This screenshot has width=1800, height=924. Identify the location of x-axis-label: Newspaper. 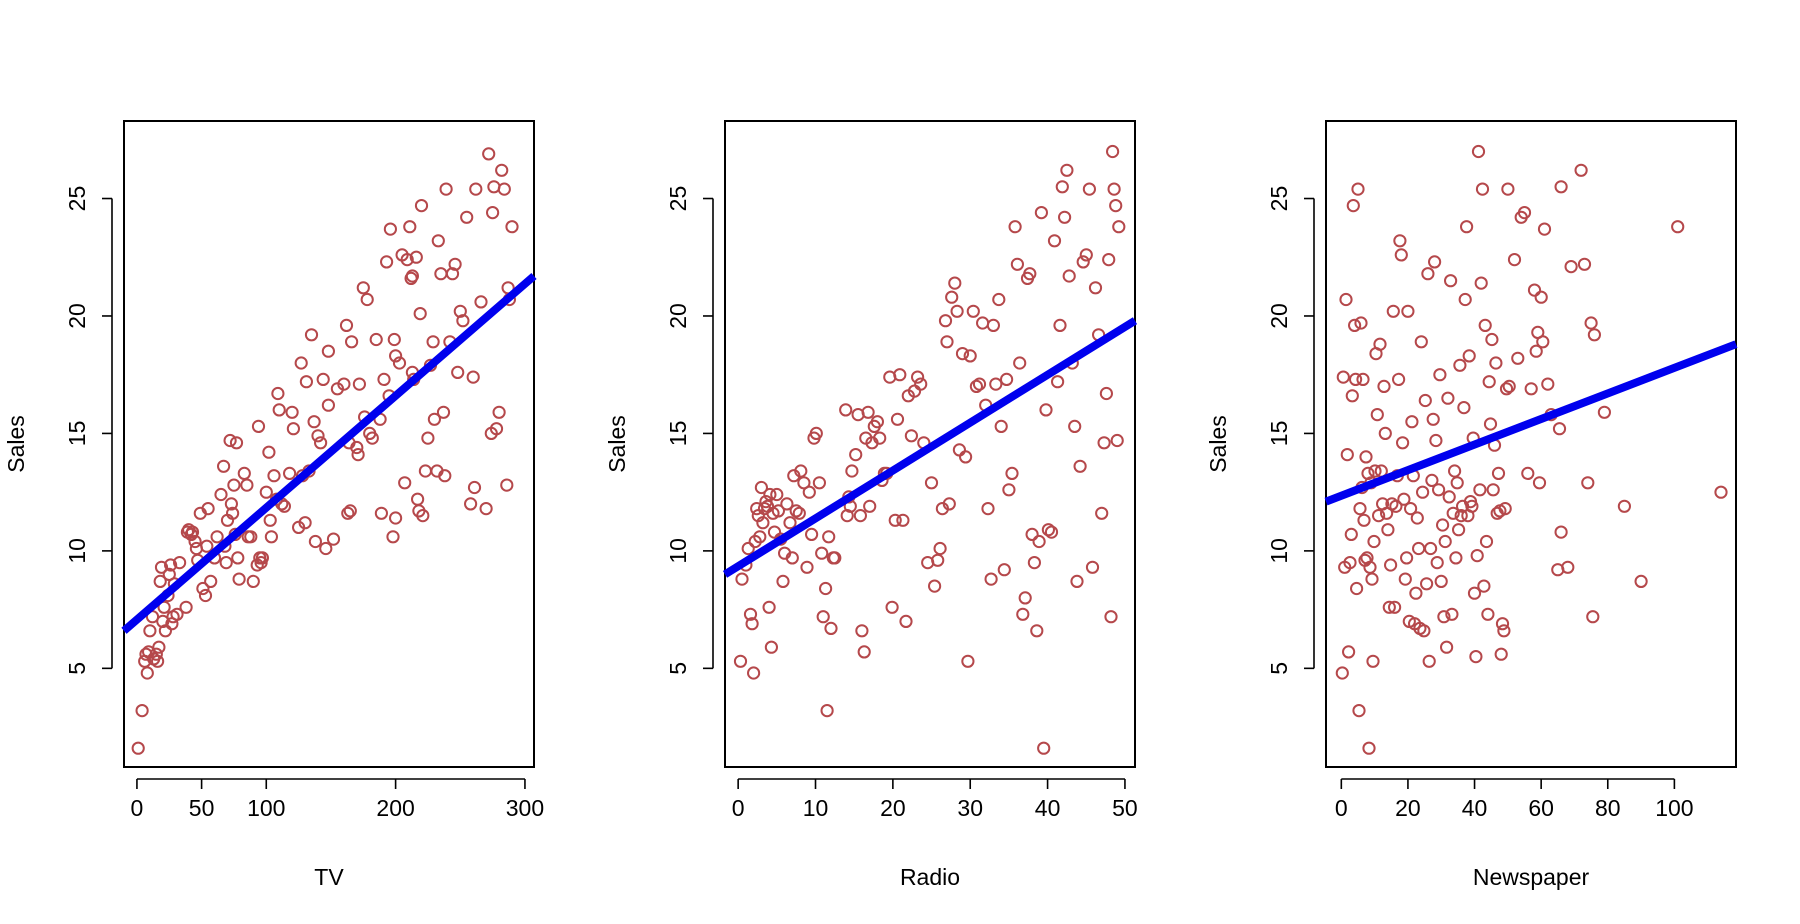
(1531, 877).